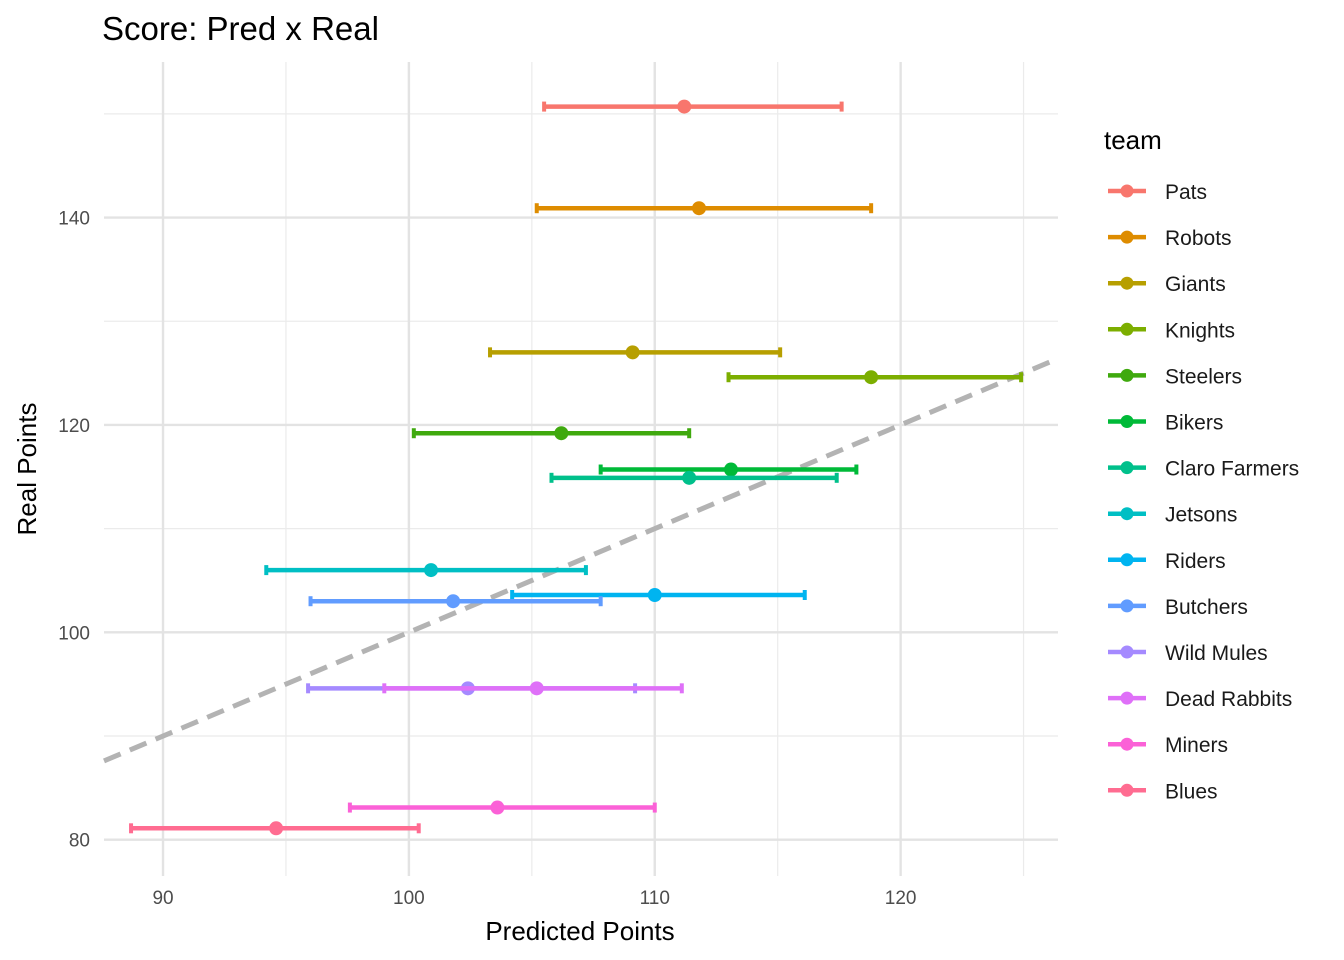 This screenshot has height=960, width=1344. I want to click on y-tick-label: 120, so click(74, 426).